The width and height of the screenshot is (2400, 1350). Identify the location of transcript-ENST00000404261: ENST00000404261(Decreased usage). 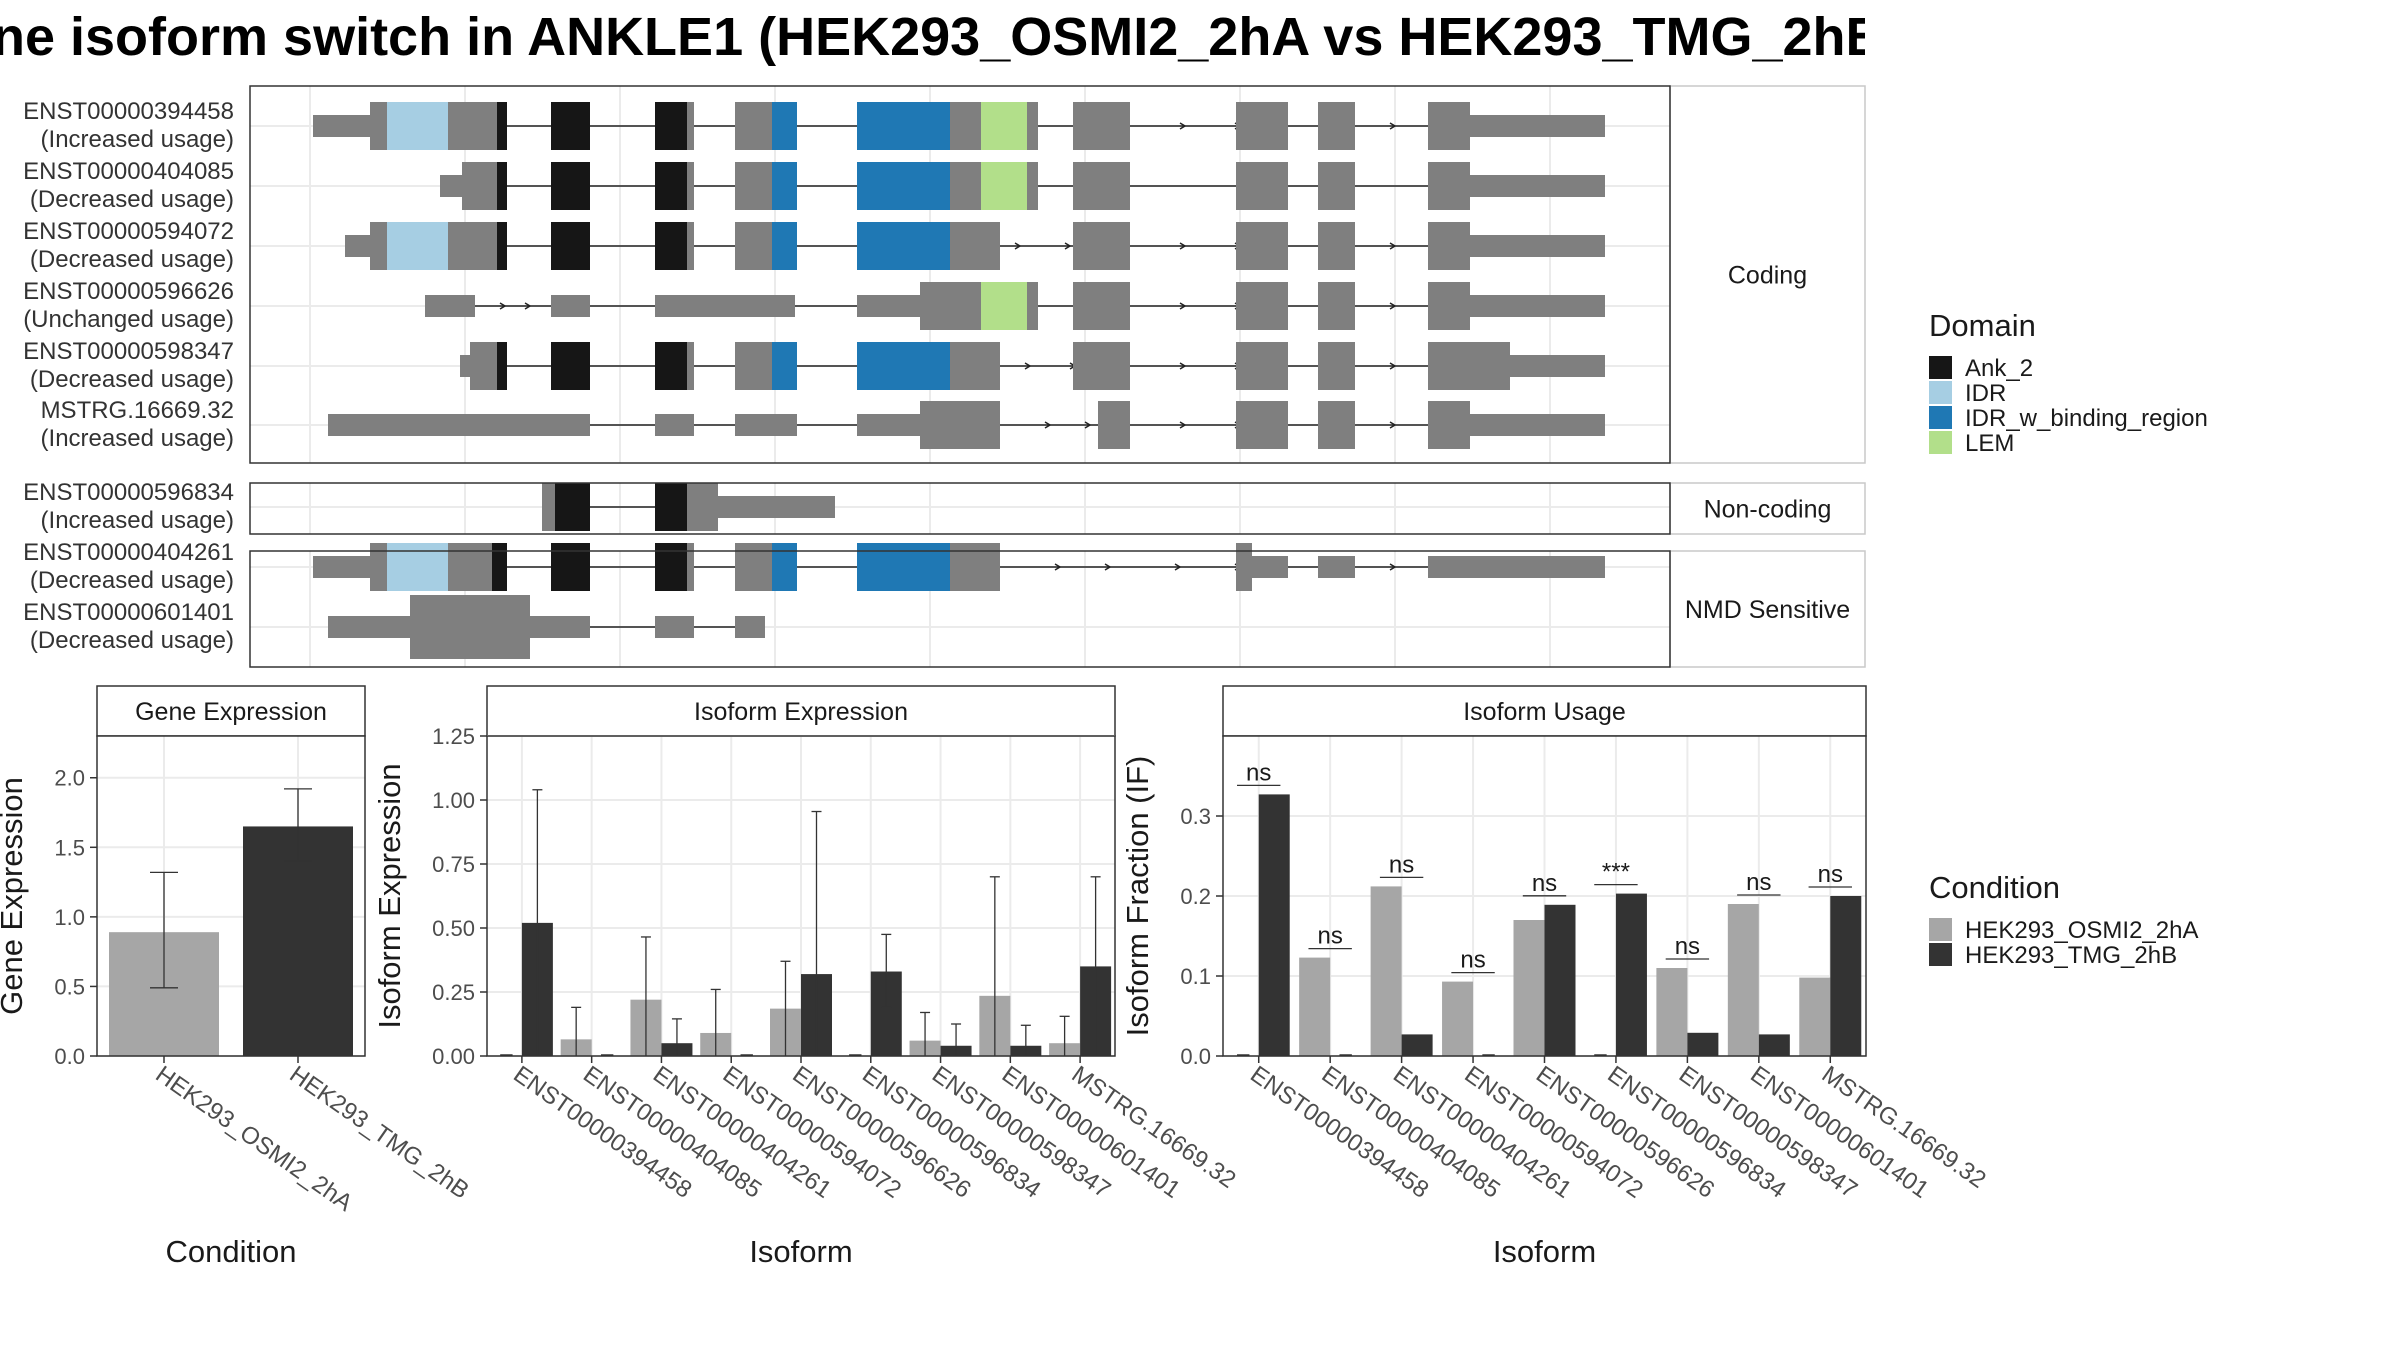
(814, 566).